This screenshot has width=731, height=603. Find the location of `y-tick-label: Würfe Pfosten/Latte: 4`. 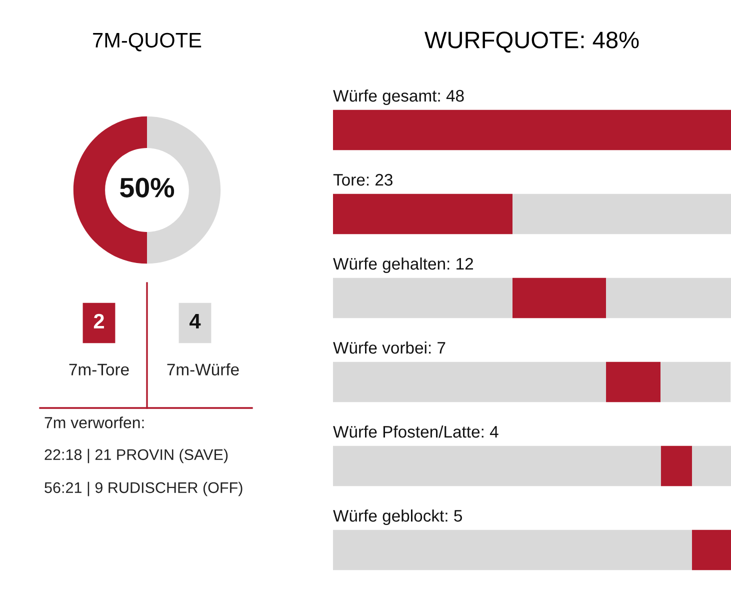

y-tick-label: Würfe Pfosten/Latte: 4 is located at coordinates (415, 431).